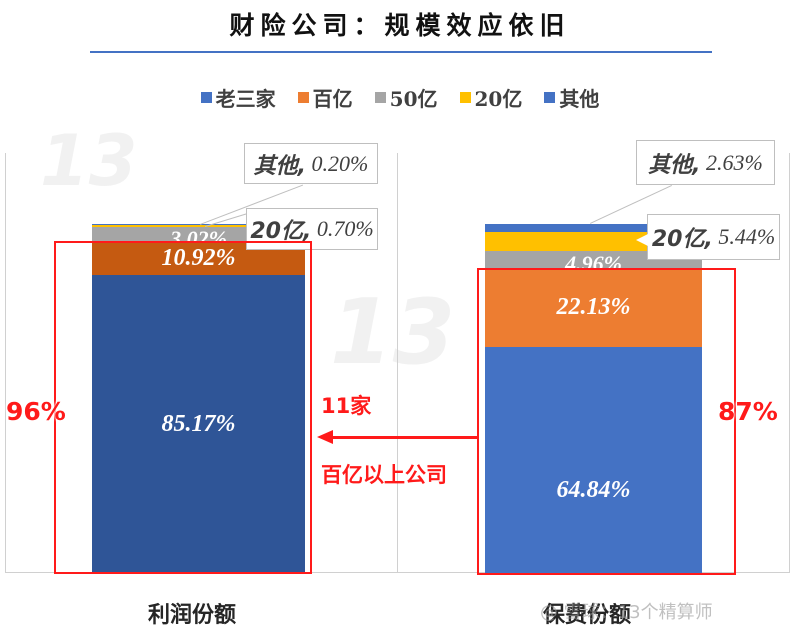 The width and height of the screenshot is (800, 632). I want to click on watermark-credit: @ 雪球：13个精算师, so click(626, 612).